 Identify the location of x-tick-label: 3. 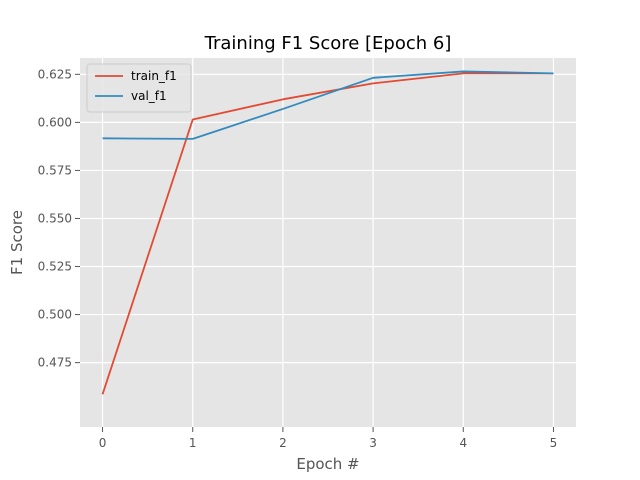
(373, 443).